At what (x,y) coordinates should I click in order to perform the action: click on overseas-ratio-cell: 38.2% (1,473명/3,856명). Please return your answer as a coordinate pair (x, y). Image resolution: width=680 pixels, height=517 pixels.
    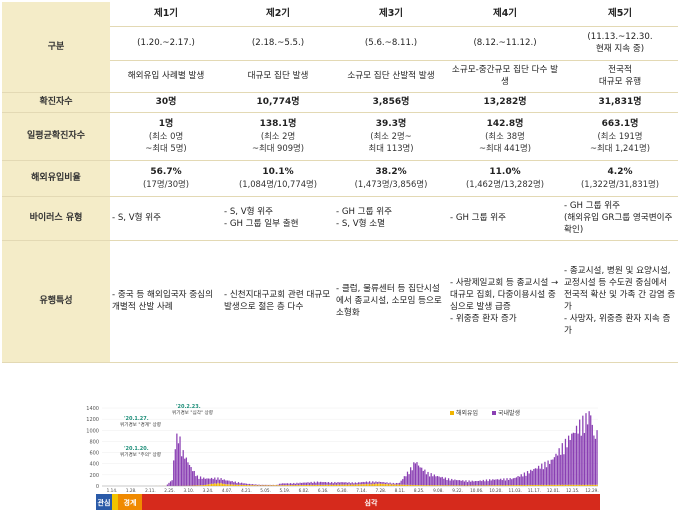
    Looking at the image, I should click on (391, 178).